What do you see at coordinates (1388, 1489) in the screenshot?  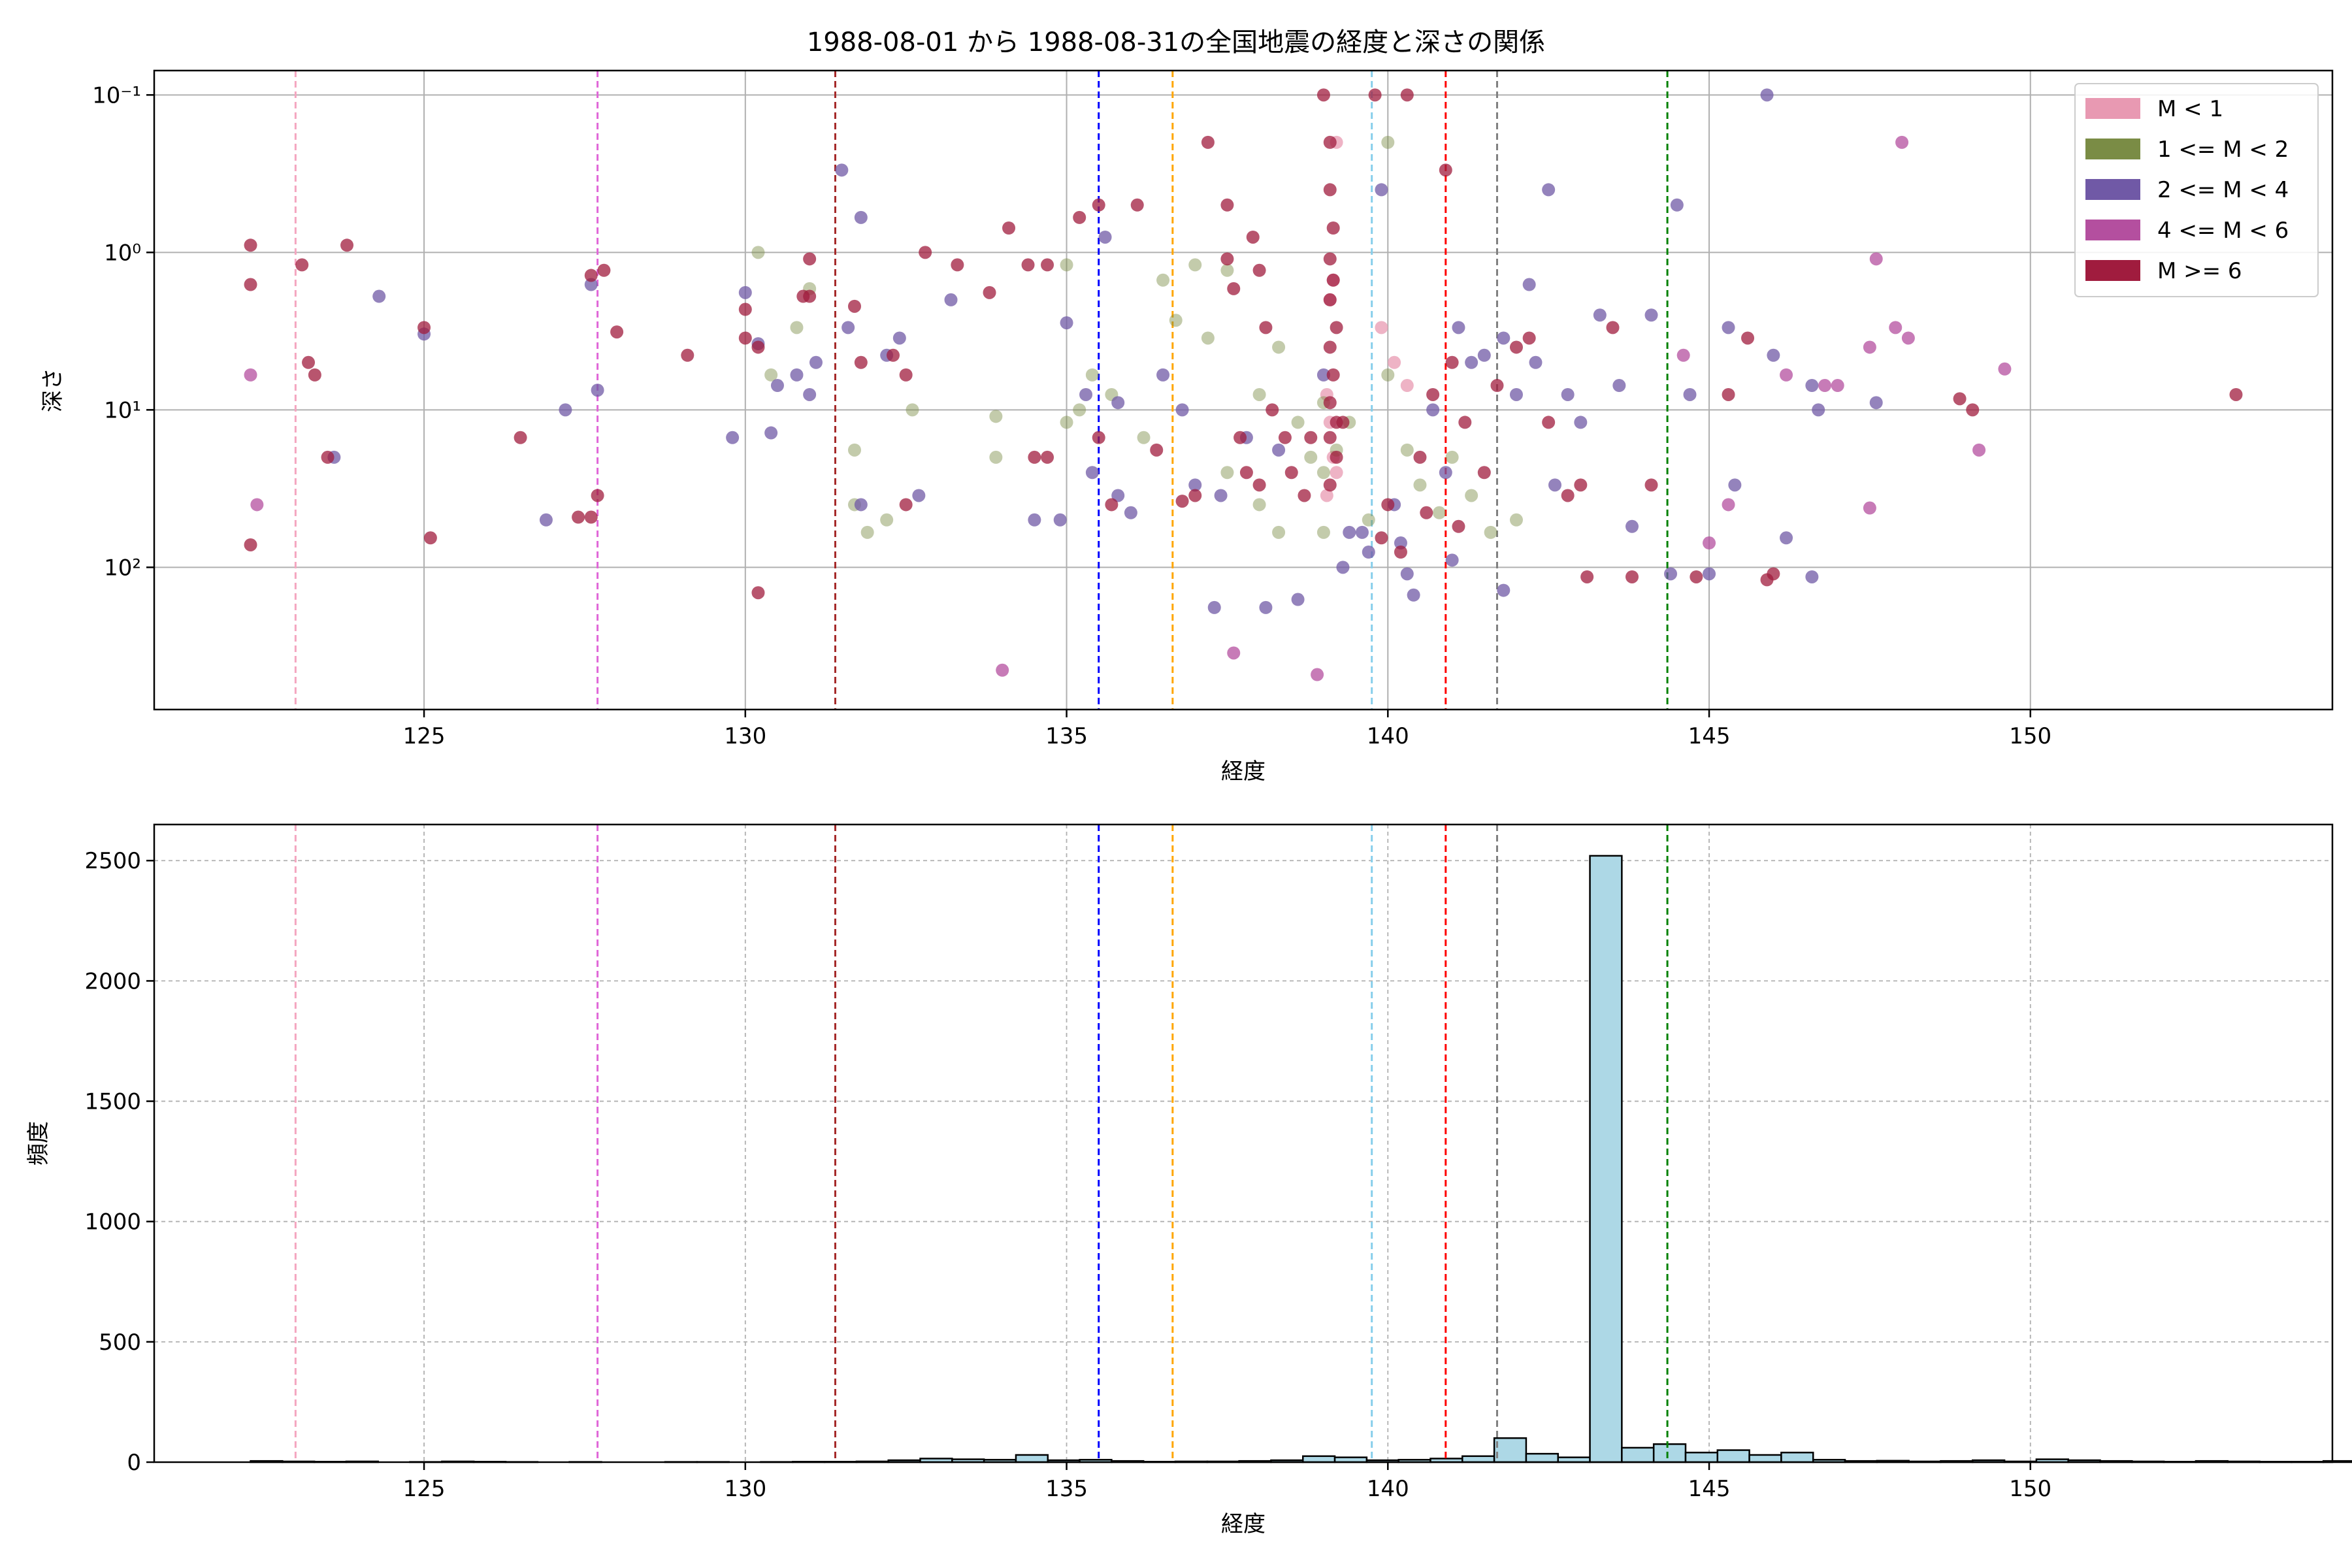 I see `histogram-x-tick-label: 140` at bounding box center [1388, 1489].